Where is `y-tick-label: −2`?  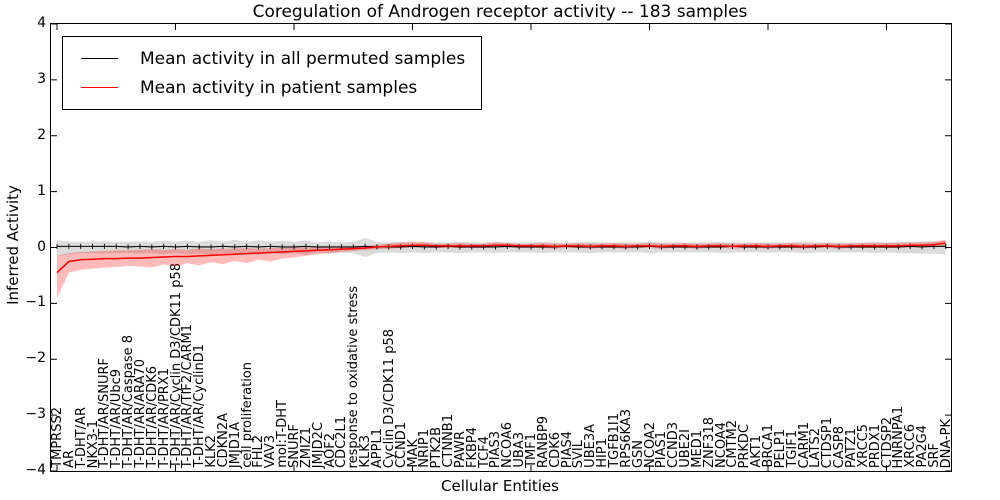 y-tick-label: −2 is located at coordinates (35, 358).